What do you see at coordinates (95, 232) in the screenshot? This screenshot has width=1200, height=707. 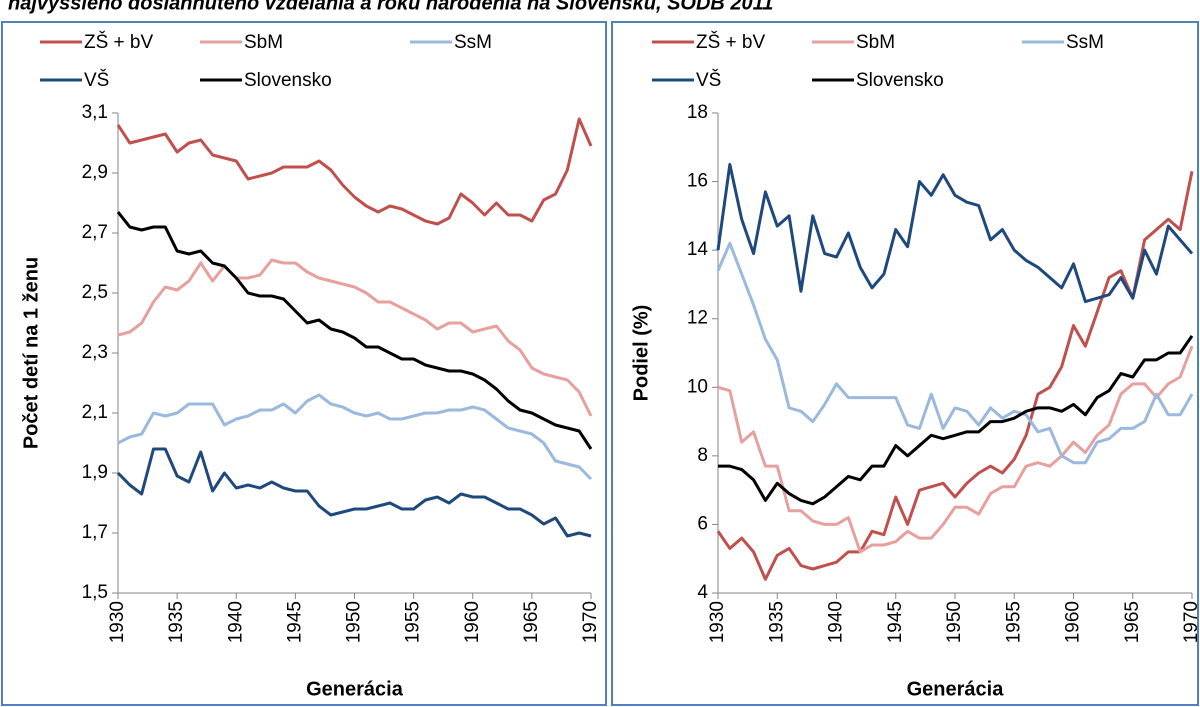 I see `y-tick-label: 2,7` at bounding box center [95, 232].